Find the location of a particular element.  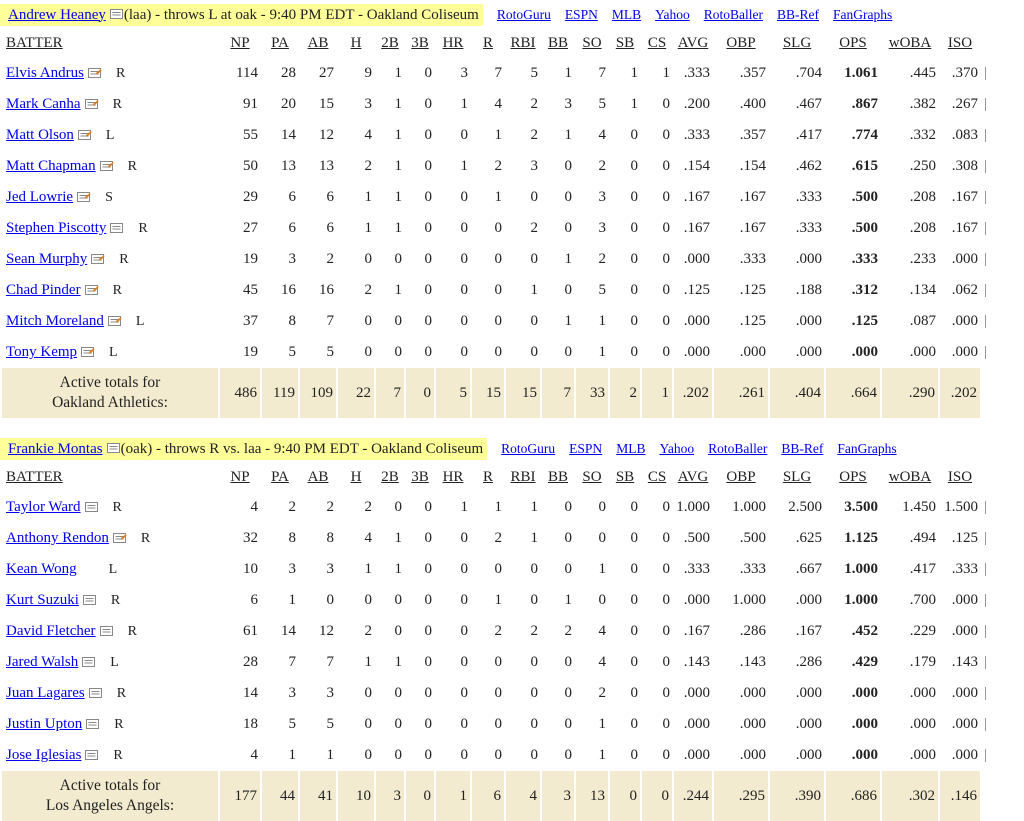

batter-name-link: Kurt Suzuki is located at coordinates (42, 600).